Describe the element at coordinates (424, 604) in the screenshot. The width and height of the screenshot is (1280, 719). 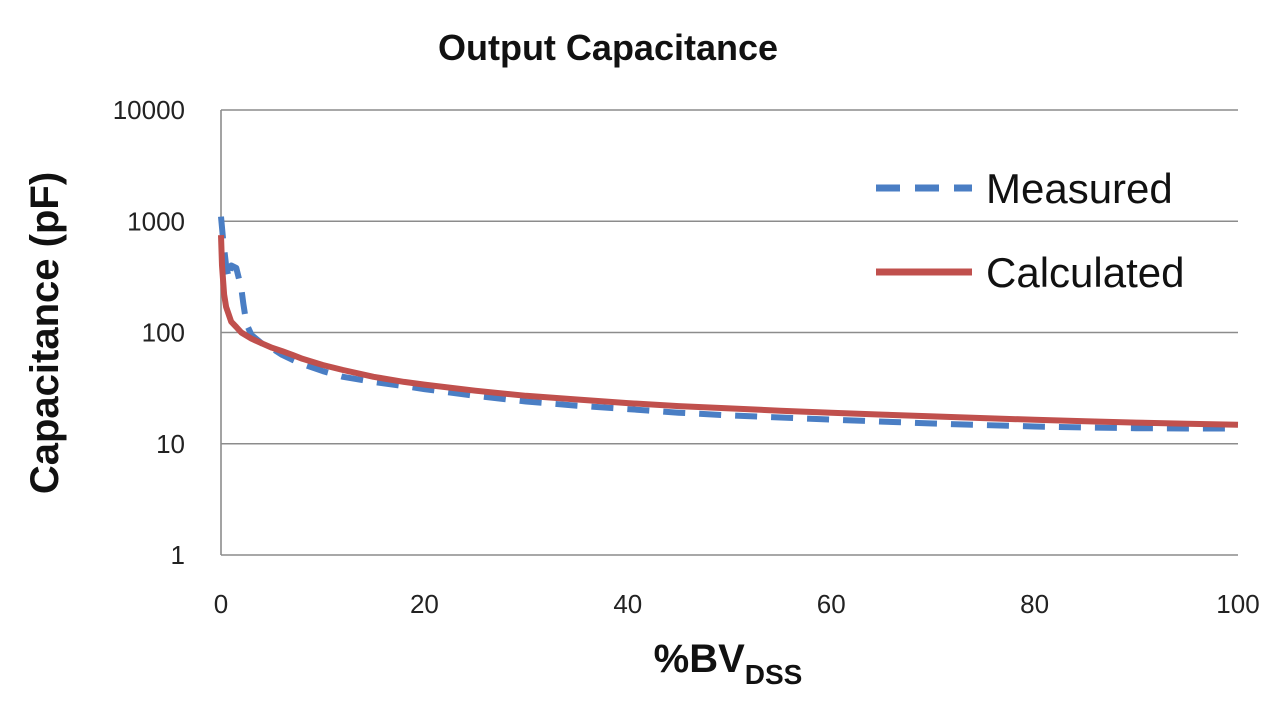
I see `x-tick-label-20: 20` at that location.